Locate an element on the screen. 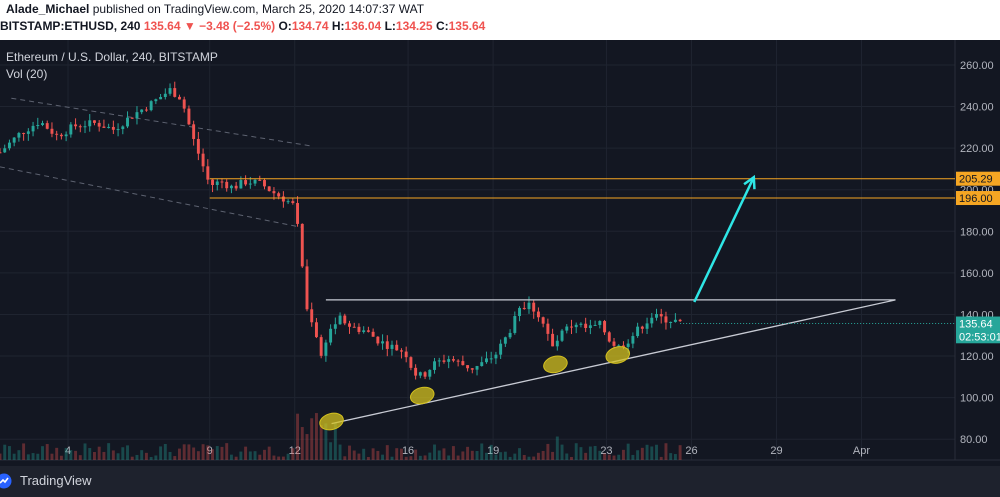 This screenshot has height=497, width=1000. chart-legend-title: Ethereum / U.S. Dollar, 240, BITSTAMP is located at coordinates (112, 57).